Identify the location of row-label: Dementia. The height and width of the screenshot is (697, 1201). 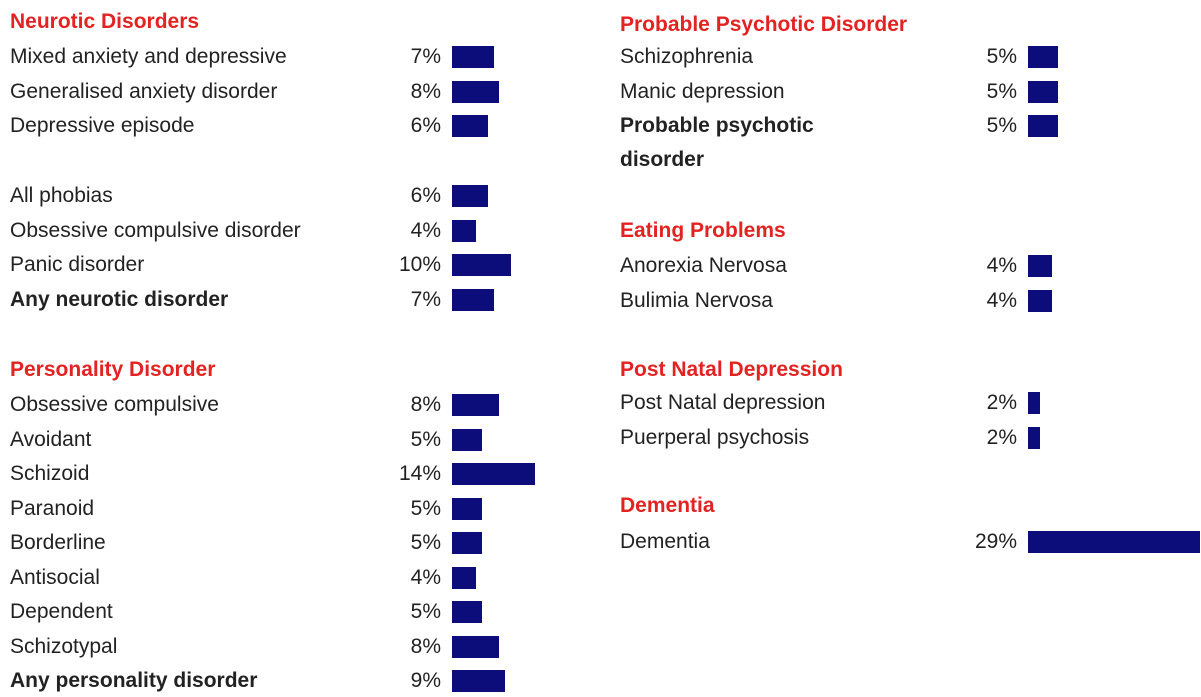
(665, 541).